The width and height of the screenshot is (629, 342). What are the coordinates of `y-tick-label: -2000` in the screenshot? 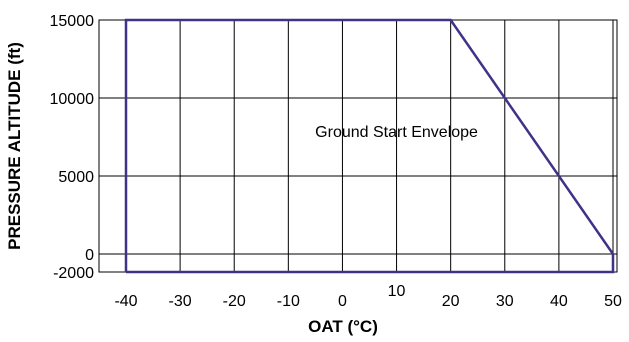 It's located at (73, 273).